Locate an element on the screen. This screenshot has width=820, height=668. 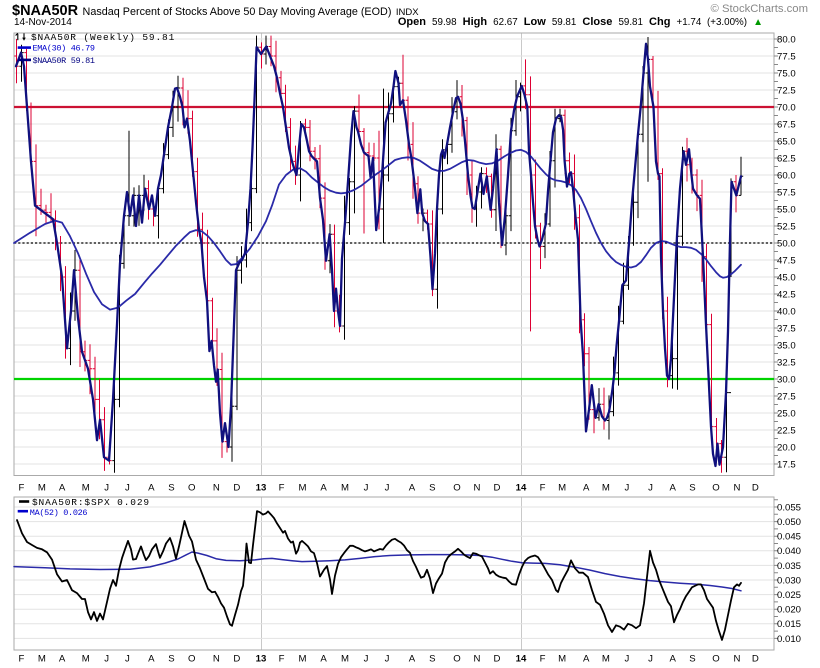
svg-text: 0.030 is located at coordinates (789, 580).